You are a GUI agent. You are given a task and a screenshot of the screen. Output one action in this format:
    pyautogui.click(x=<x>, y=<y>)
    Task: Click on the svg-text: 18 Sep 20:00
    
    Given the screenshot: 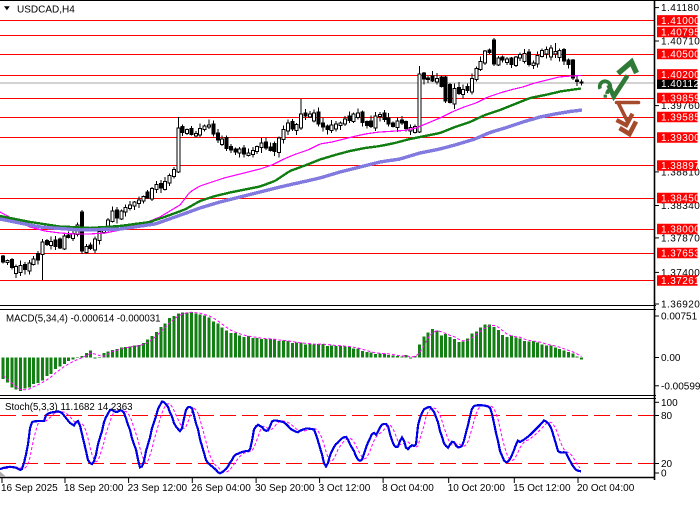 What is the action you would take?
    pyautogui.click(x=94, y=488)
    